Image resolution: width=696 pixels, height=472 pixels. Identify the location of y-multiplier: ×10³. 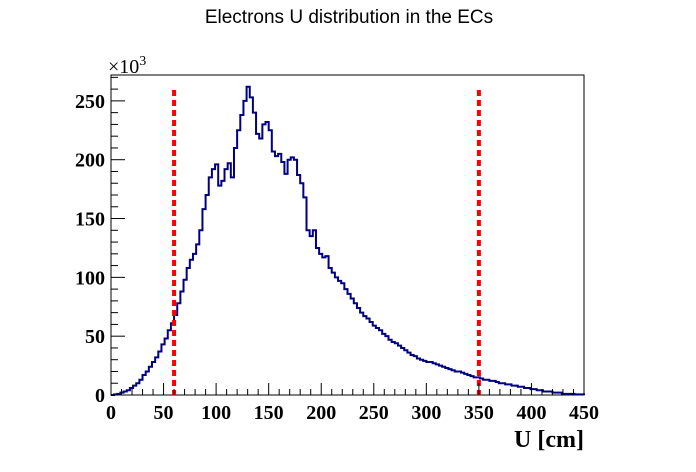
(127, 66).